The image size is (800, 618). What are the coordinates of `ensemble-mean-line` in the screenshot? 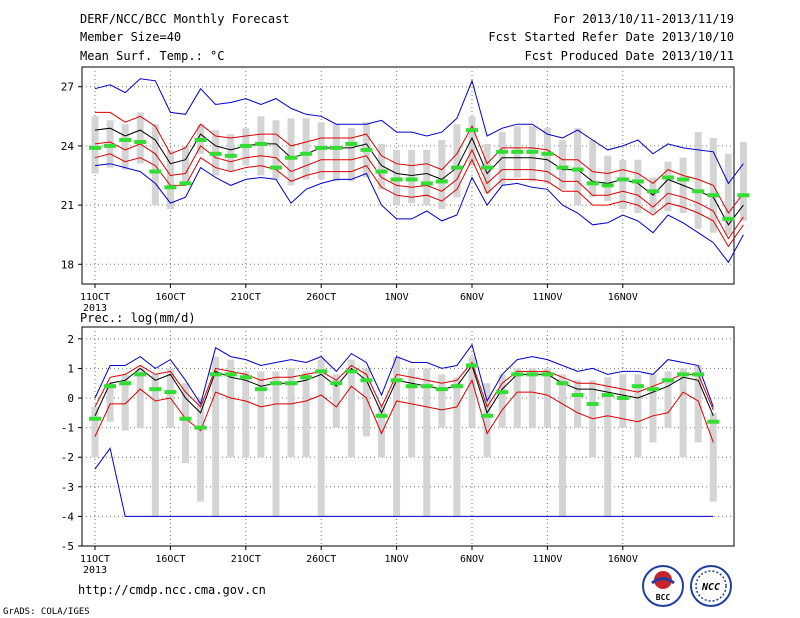 It's located at (404, 390).